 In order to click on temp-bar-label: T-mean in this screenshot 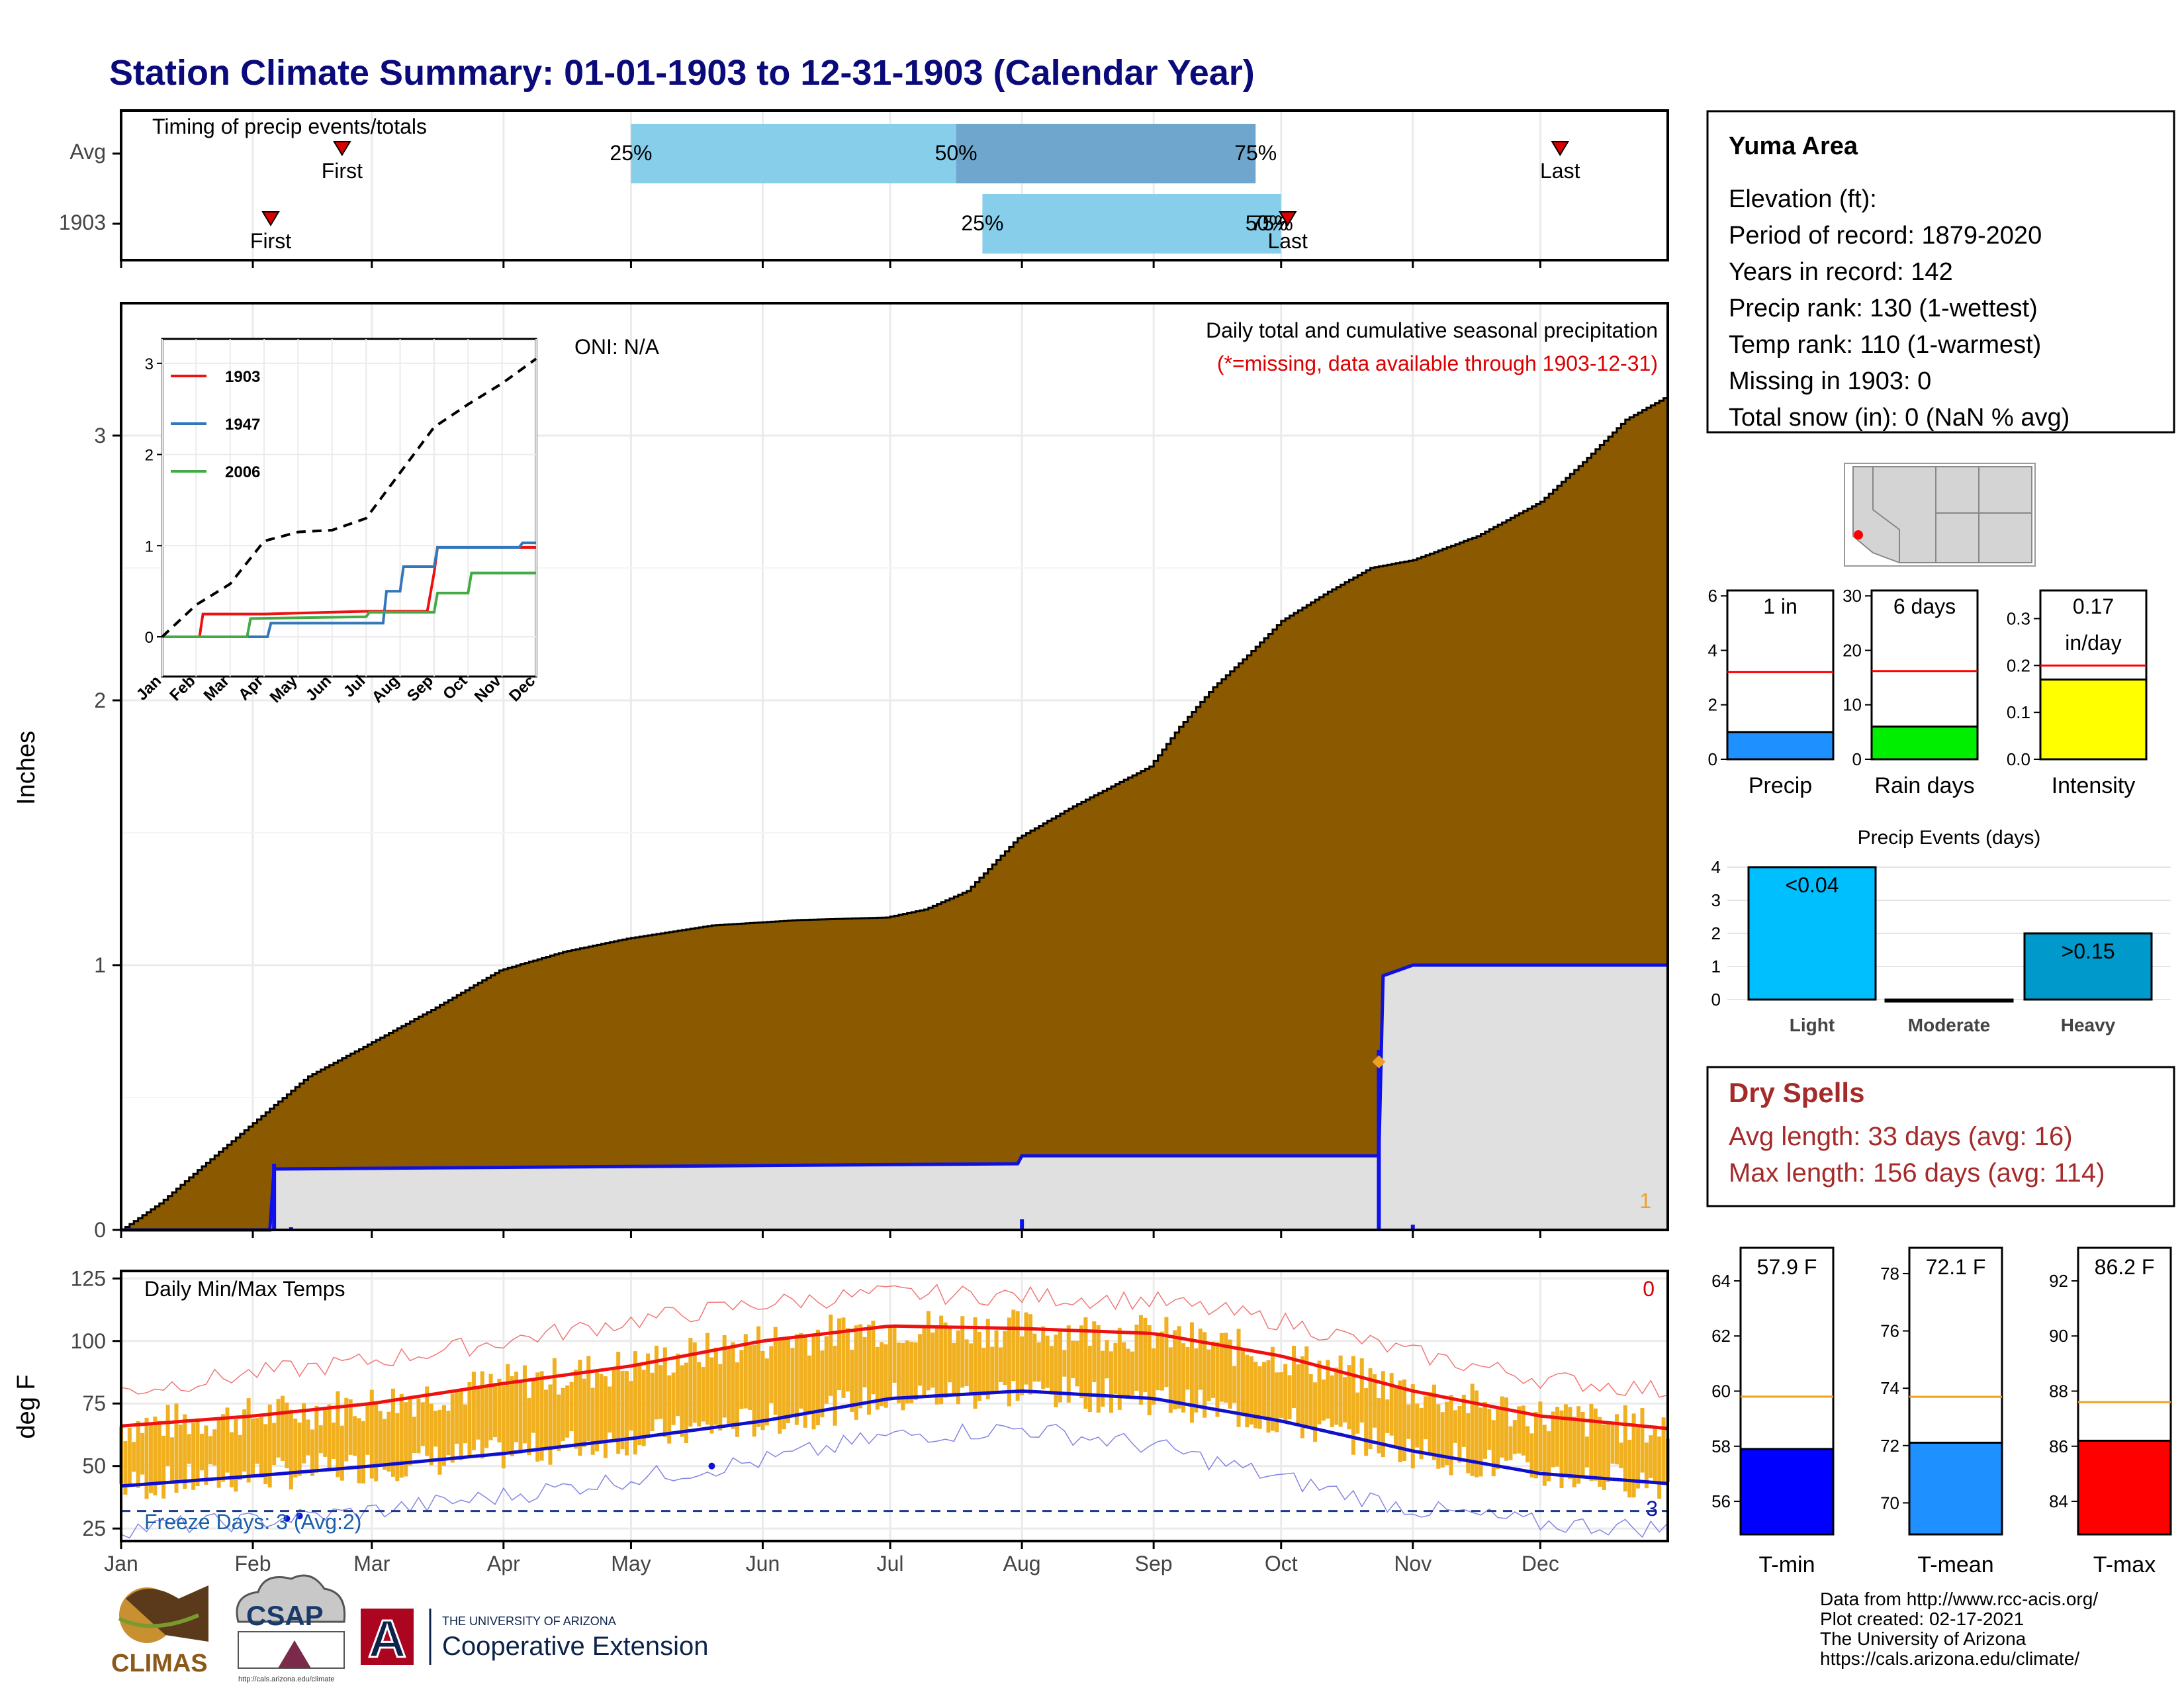, I will do `click(1955, 1564)`.